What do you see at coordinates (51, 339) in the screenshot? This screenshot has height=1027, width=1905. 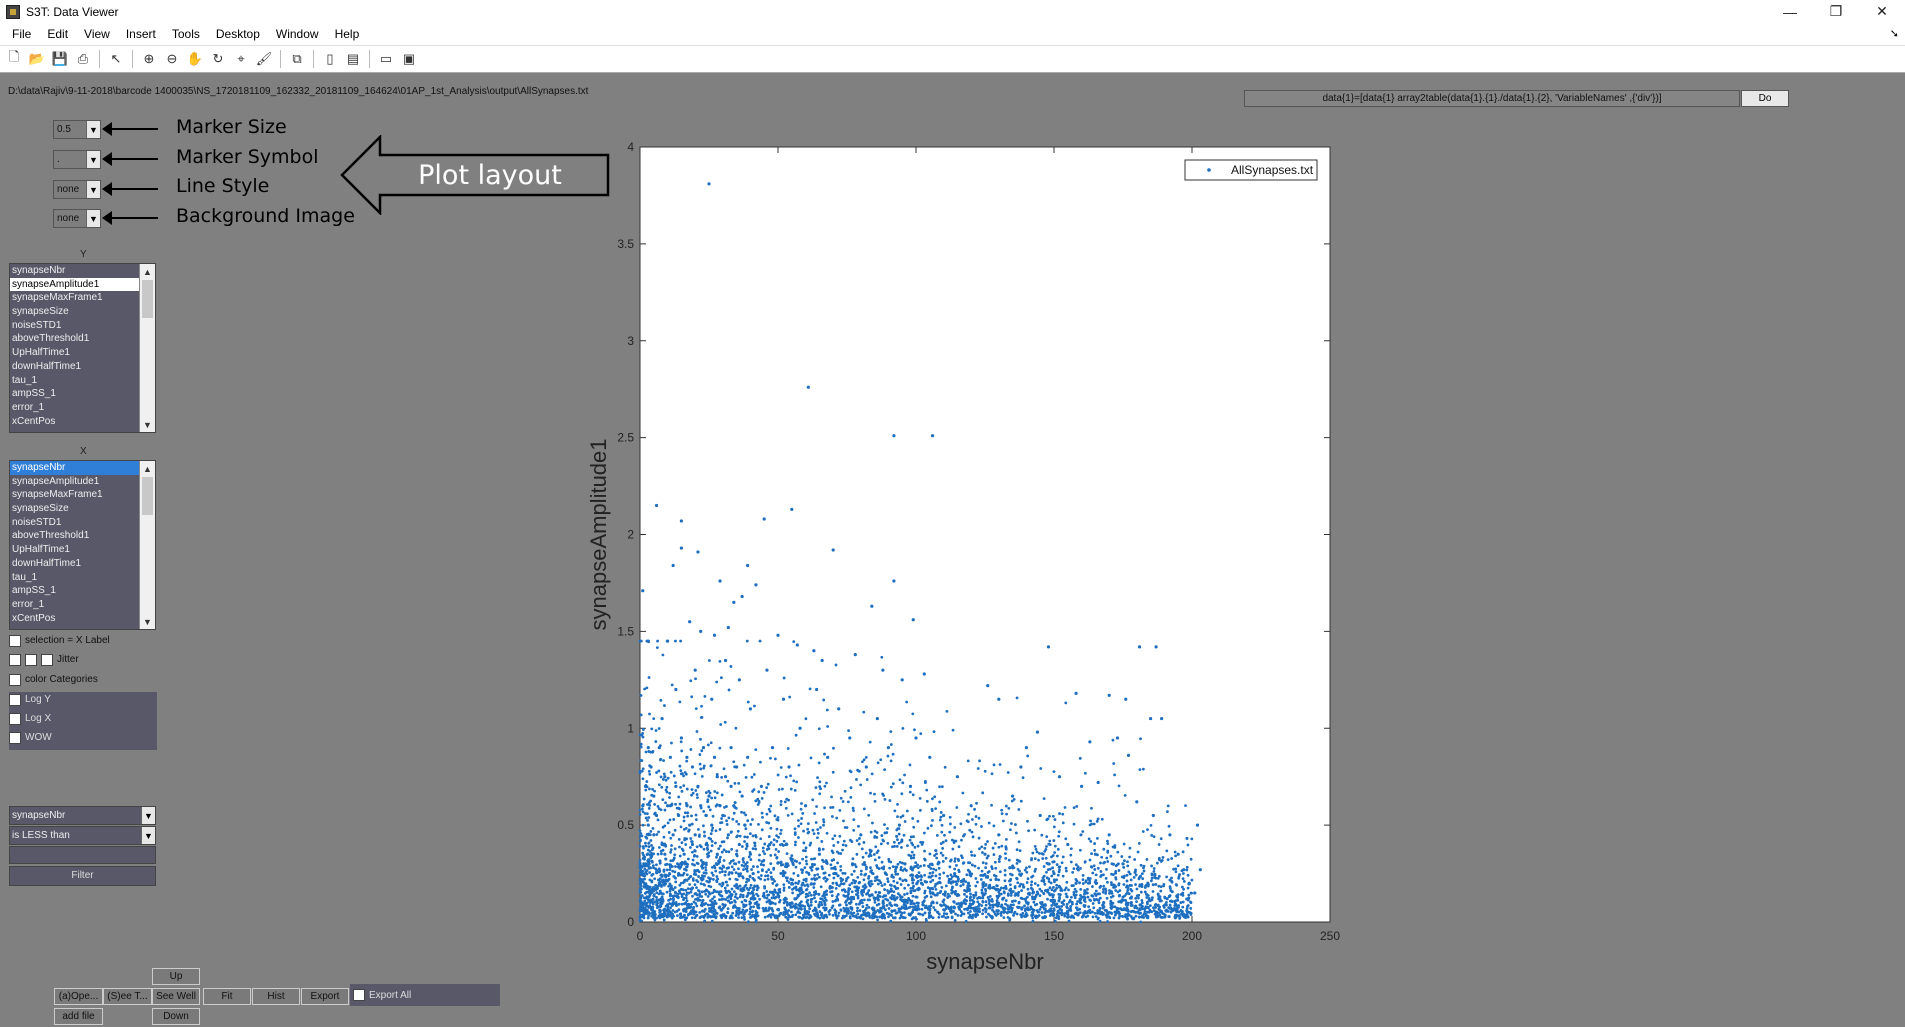 I see `y-list-item: aboveThreshold1` at bounding box center [51, 339].